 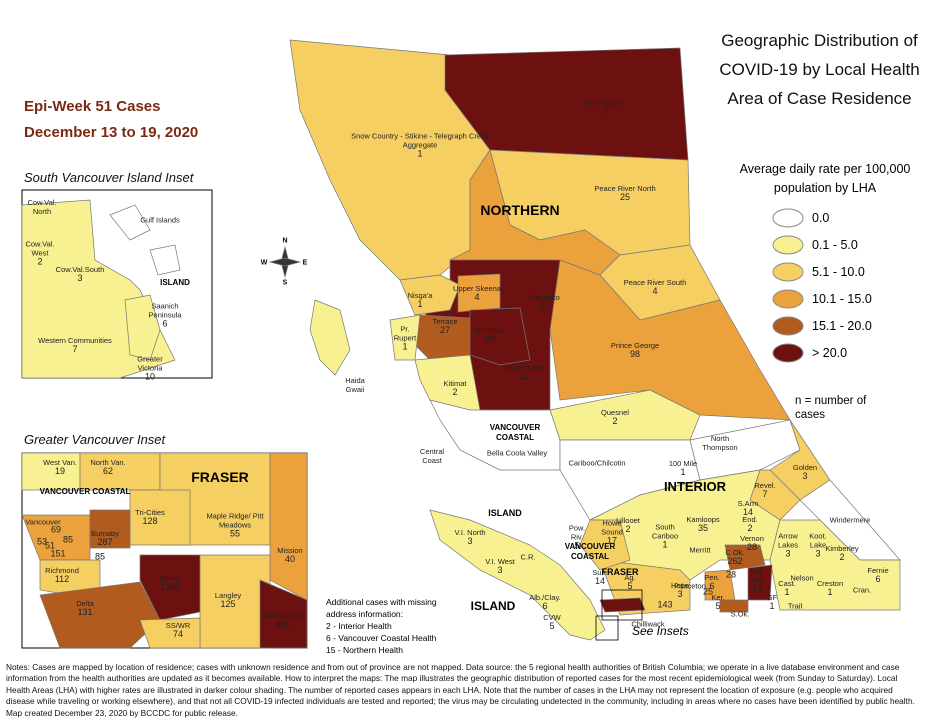 I want to click on area-name: Burns Lake, so click(x=525, y=367).